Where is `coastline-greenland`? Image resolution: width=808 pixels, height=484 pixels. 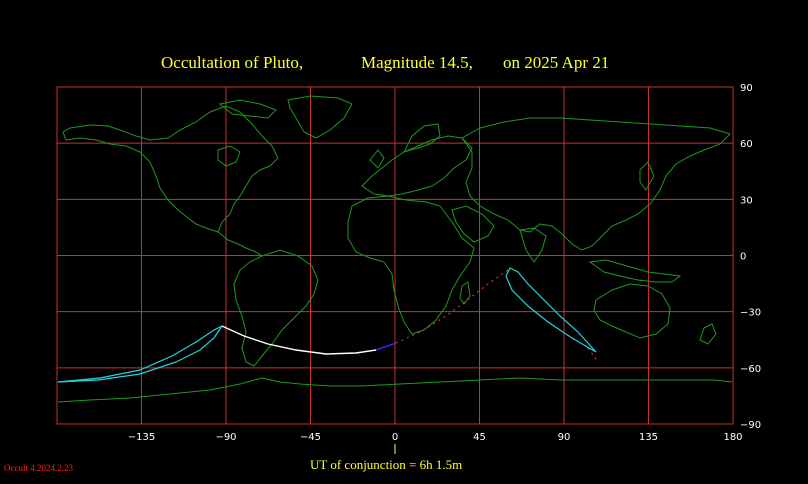 coastline-greenland is located at coordinates (320, 117).